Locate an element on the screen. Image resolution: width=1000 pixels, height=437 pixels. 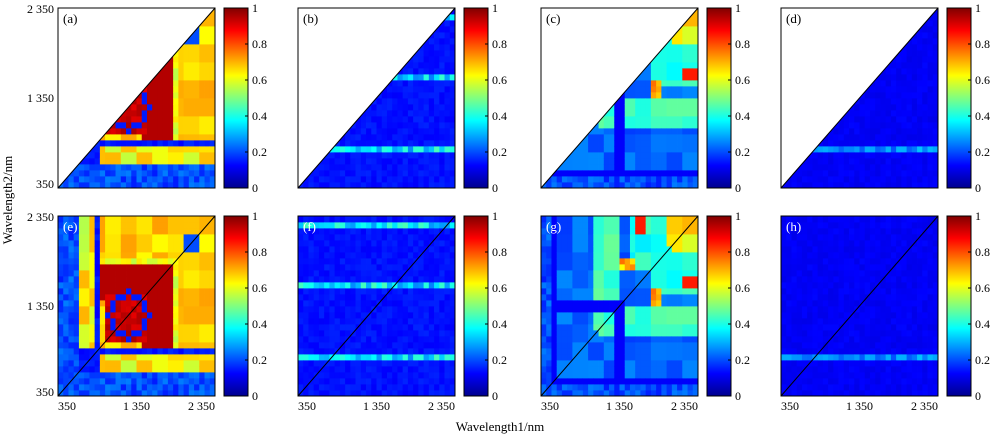
colorbar-tick-label: 1 is located at coordinates (738, 8).